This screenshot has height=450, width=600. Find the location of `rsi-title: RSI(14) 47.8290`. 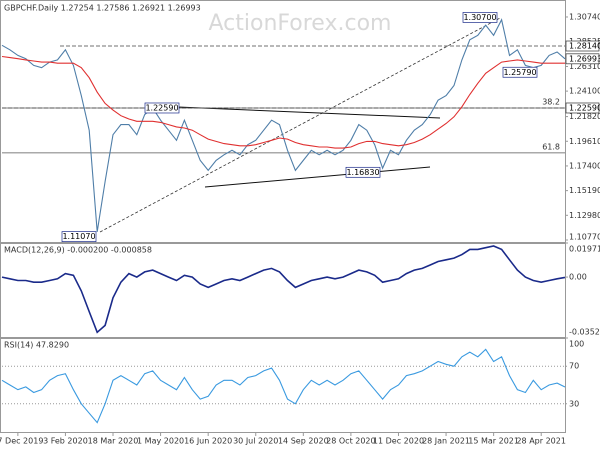

rsi-title: RSI(14) 47.8290 is located at coordinates (36, 345).